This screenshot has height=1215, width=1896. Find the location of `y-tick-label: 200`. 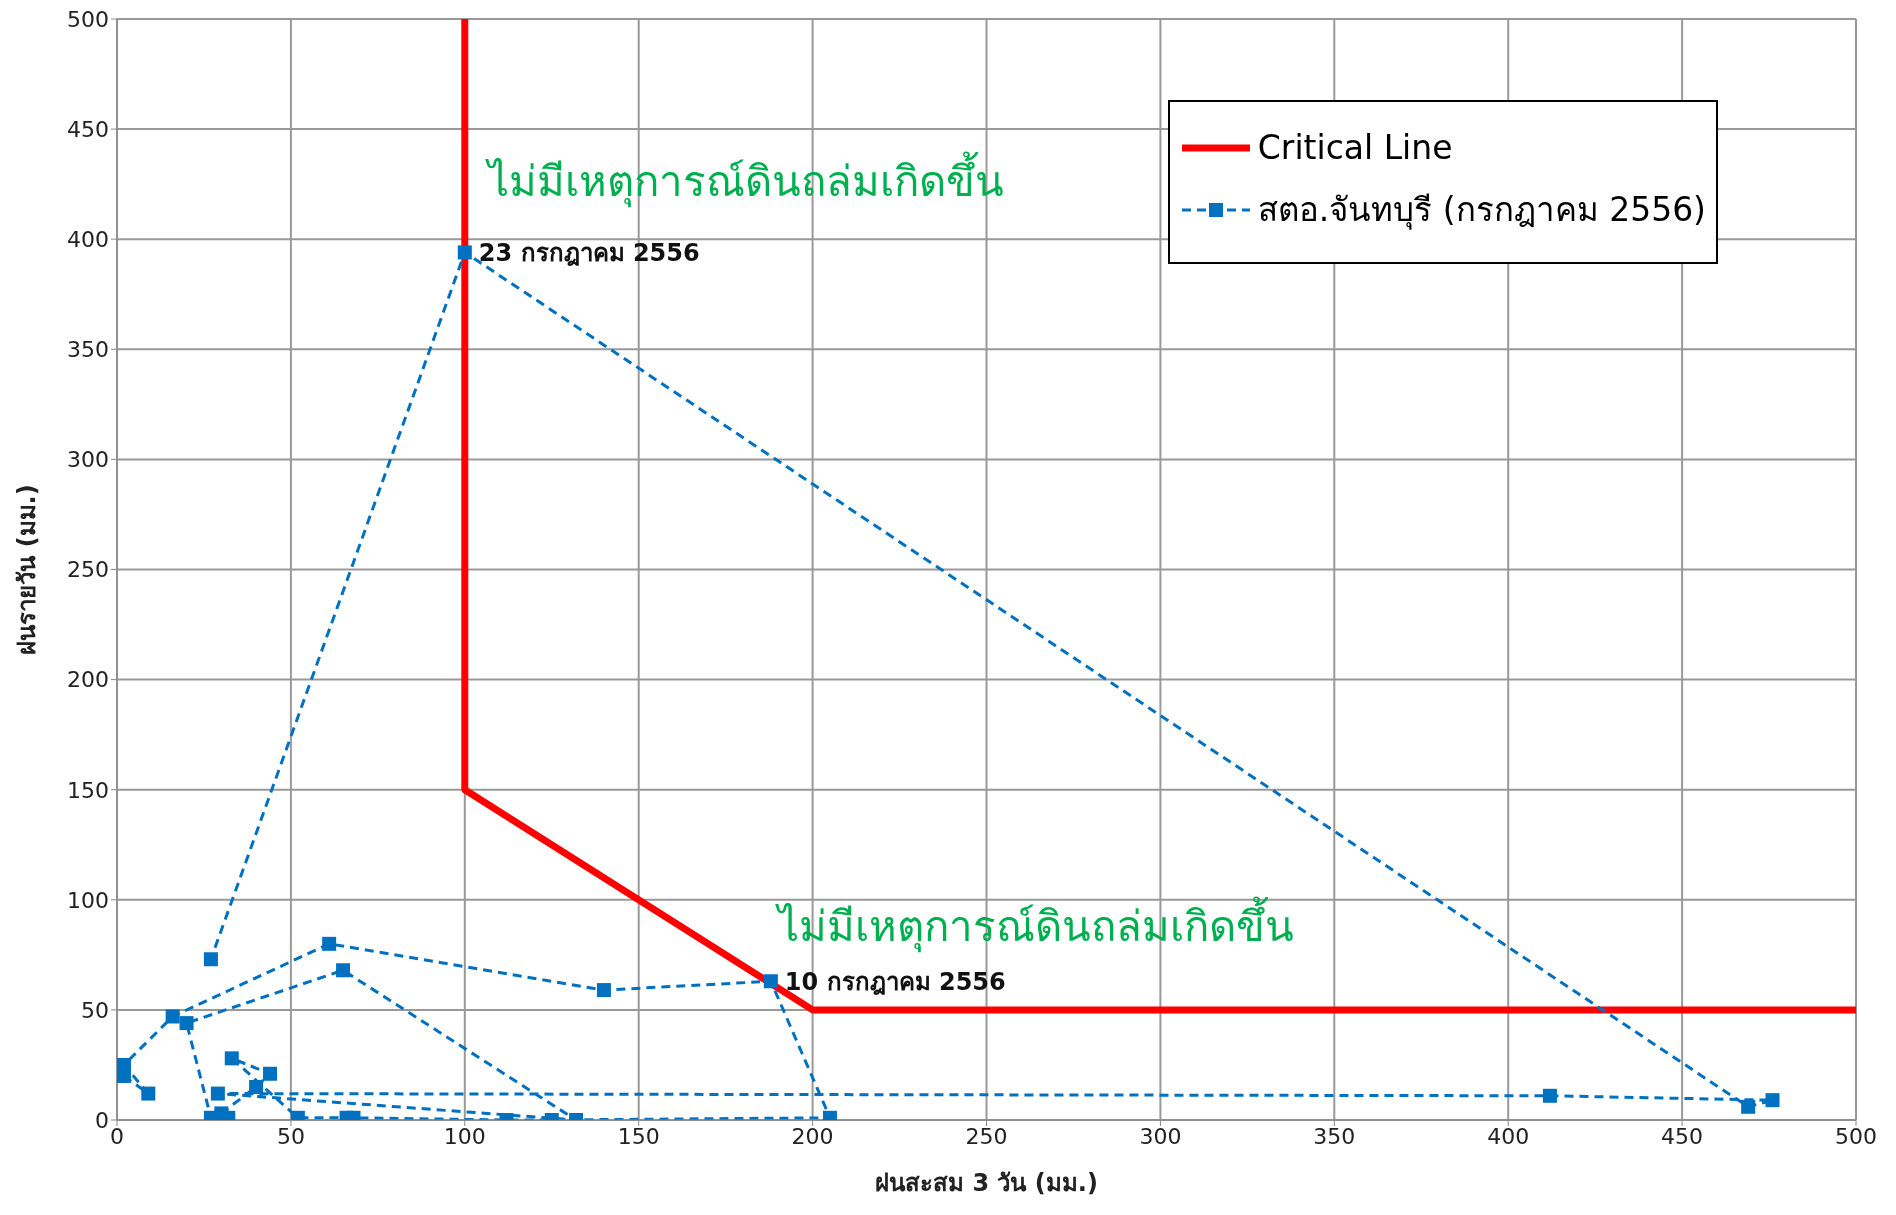

y-tick-label: 200 is located at coordinates (88, 680).